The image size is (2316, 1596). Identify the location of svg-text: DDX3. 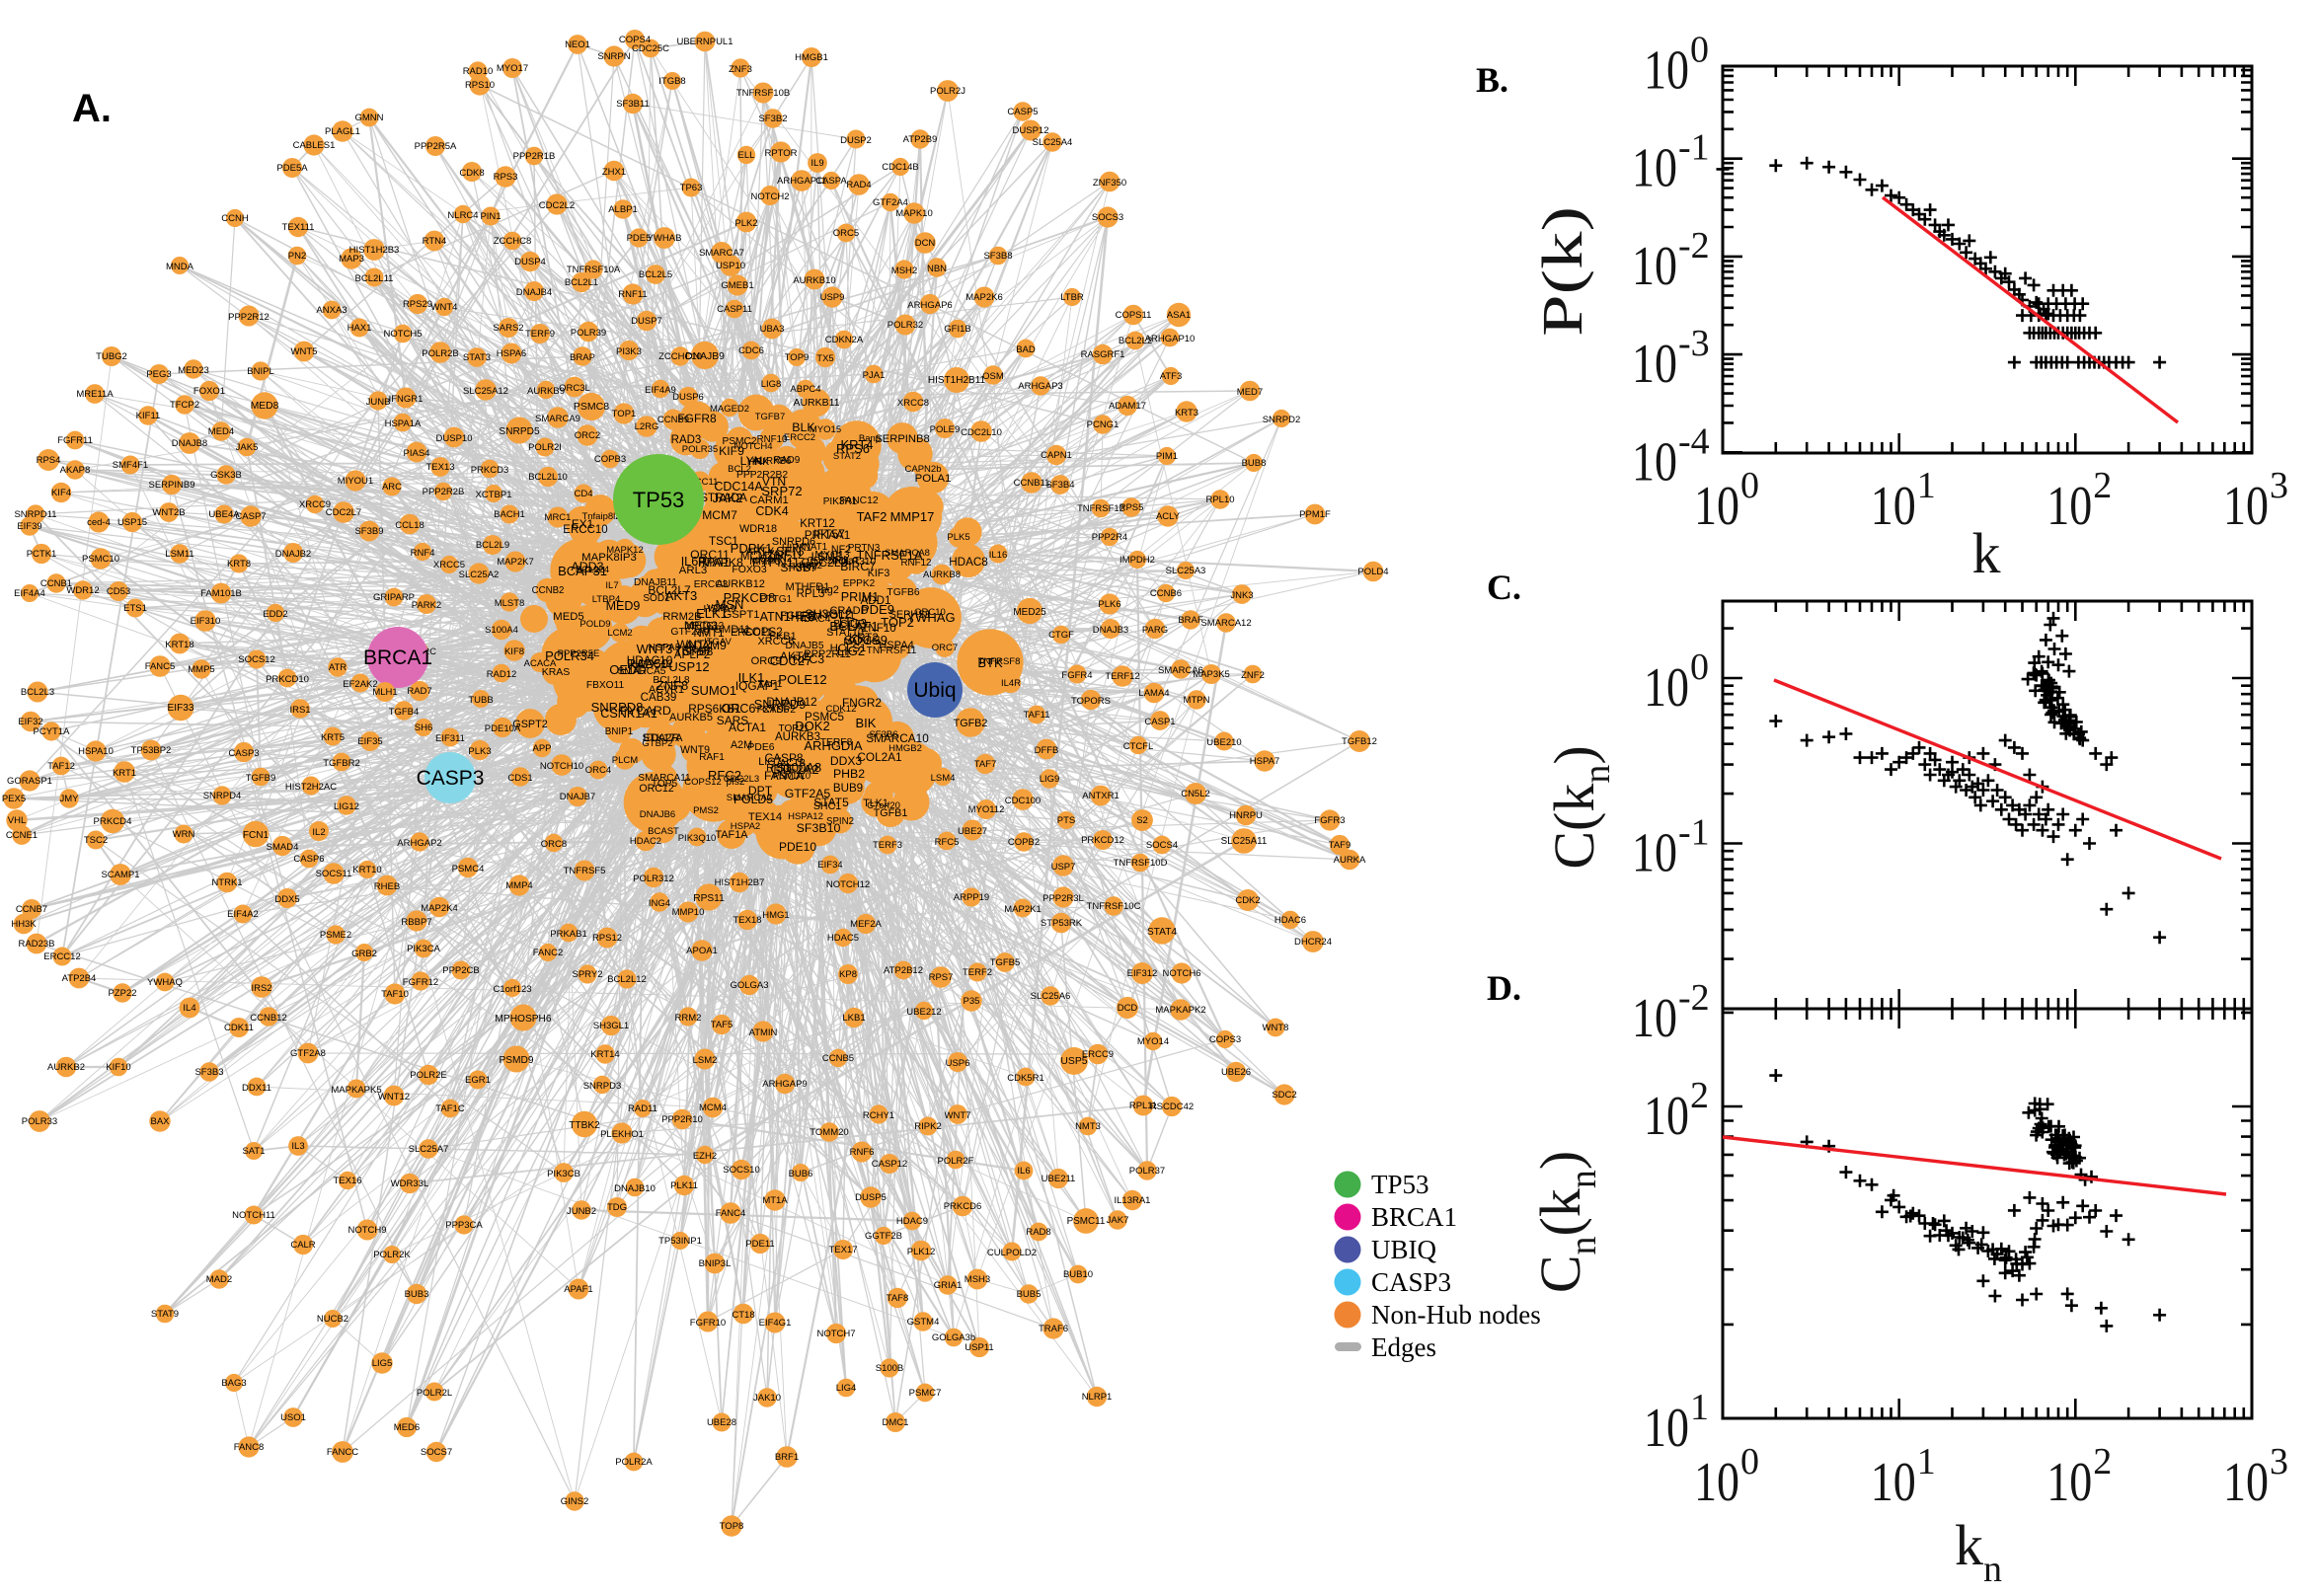
(847, 761).